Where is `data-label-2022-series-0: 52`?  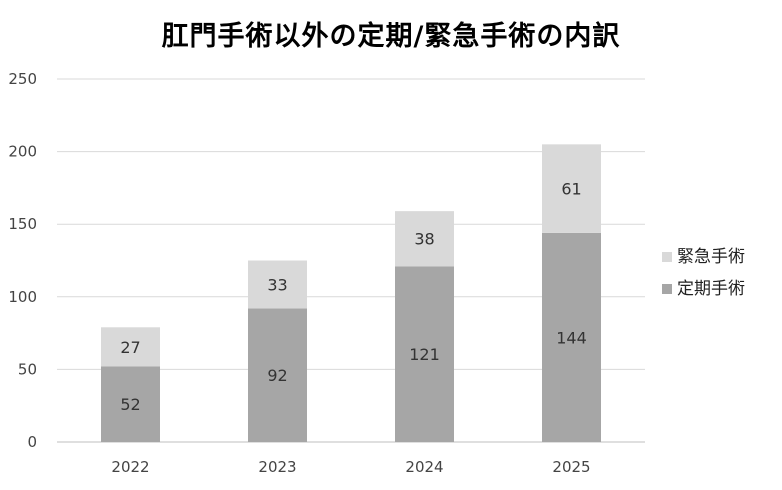 data-label-2022-series-0: 52 is located at coordinates (130, 404).